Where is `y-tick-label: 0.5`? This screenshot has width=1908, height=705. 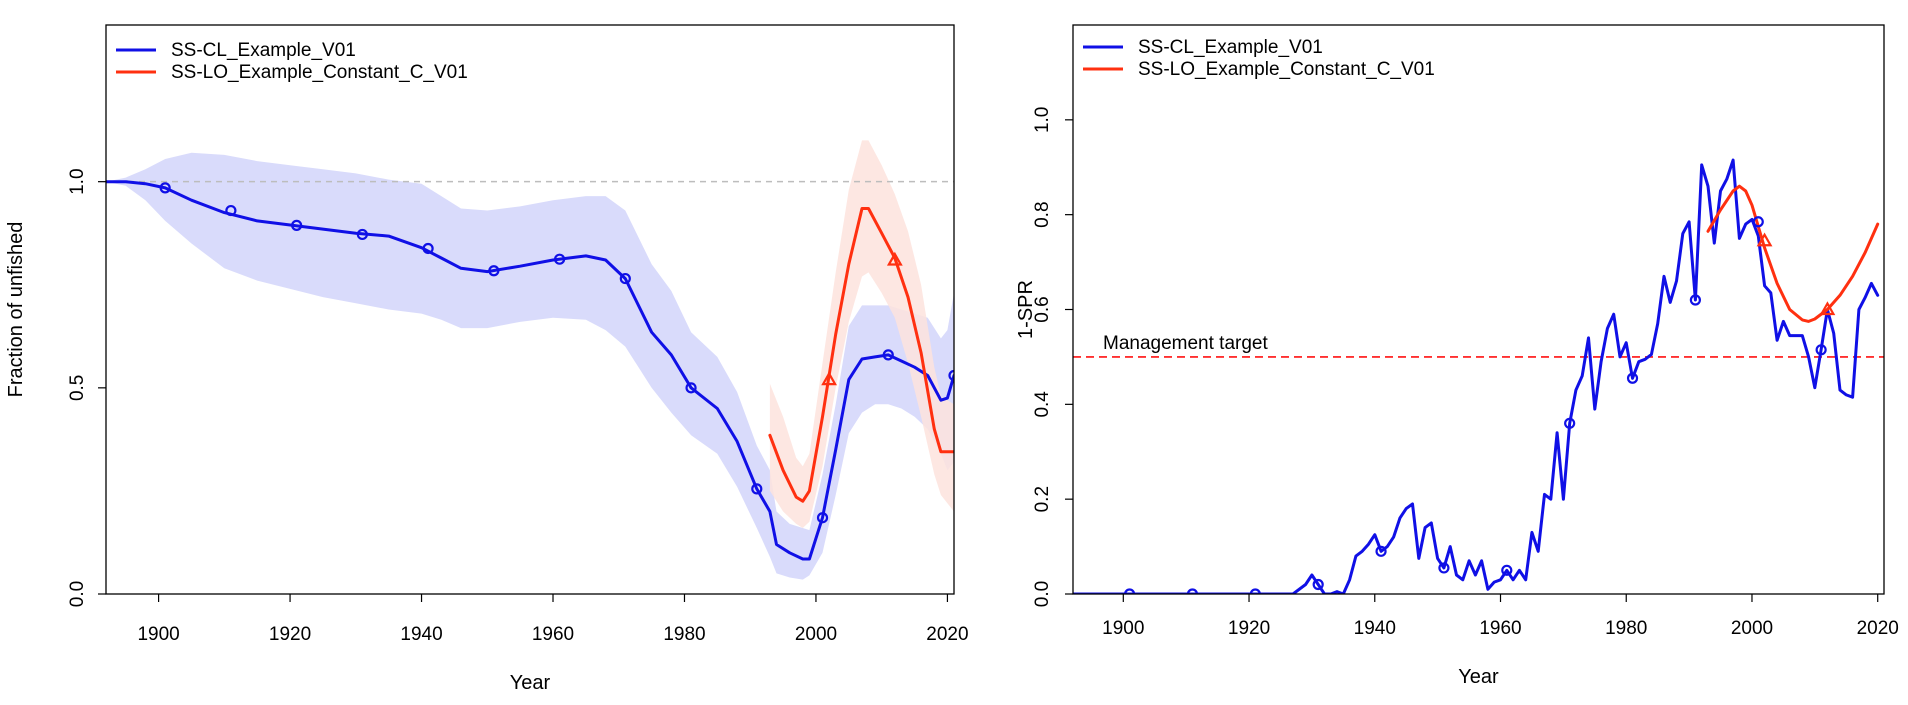 y-tick-label: 0.5 is located at coordinates (77, 388).